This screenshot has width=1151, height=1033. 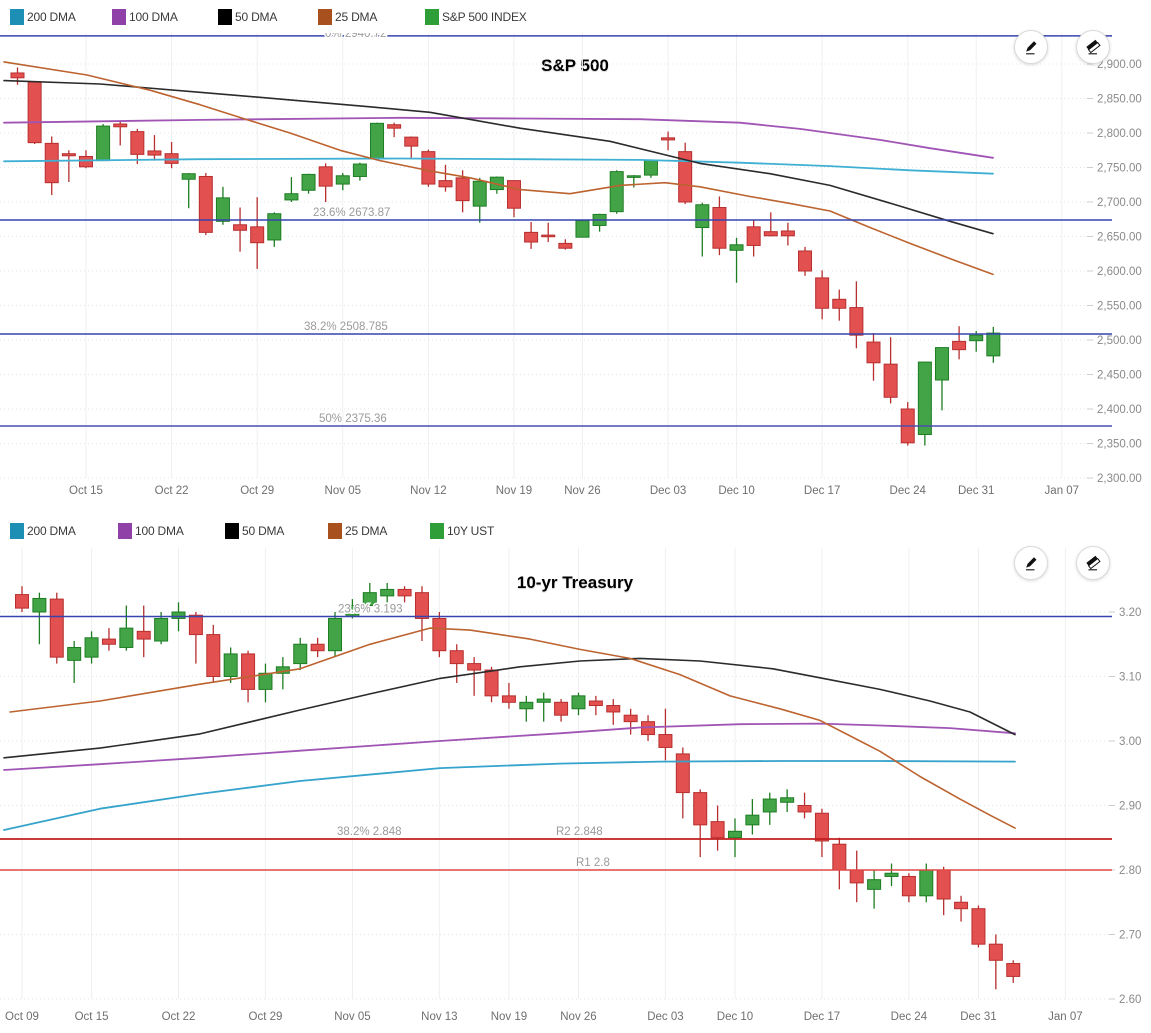 What do you see at coordinates (1130, 806) in the screenshot?
I see `y-axis-labels: 3.20 3.10 3.00 2.90 2.80 2.70 2.60` at bounding box center [1130, 806].